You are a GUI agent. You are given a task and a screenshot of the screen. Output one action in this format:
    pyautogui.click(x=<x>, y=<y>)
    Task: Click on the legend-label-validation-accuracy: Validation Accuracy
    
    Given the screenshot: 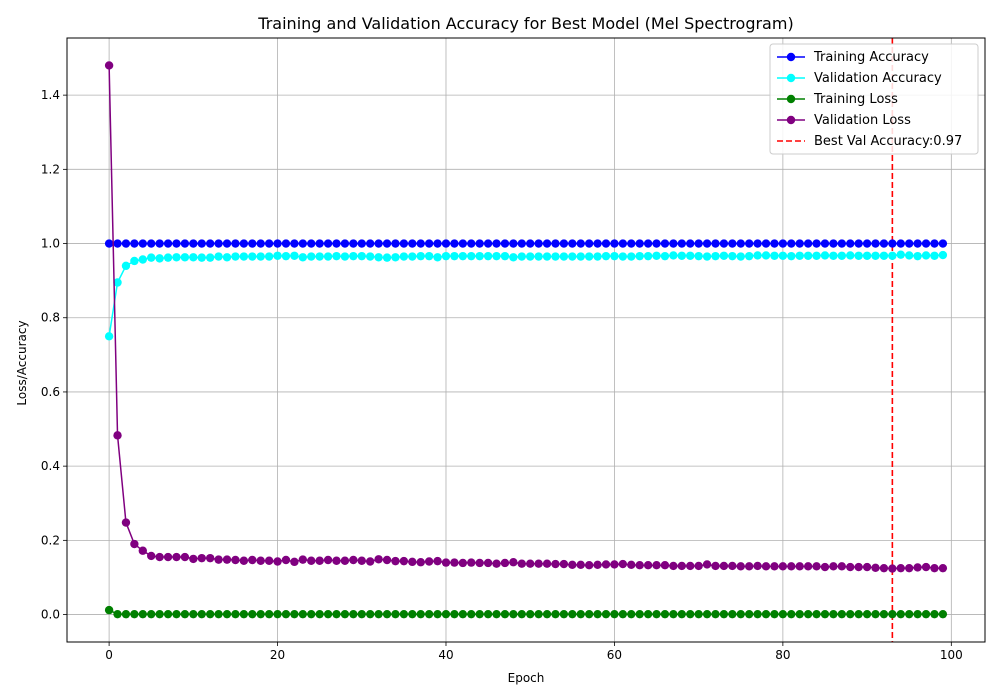 What is the action you would take?
    pyautogui.click(x=878, y=78)
    